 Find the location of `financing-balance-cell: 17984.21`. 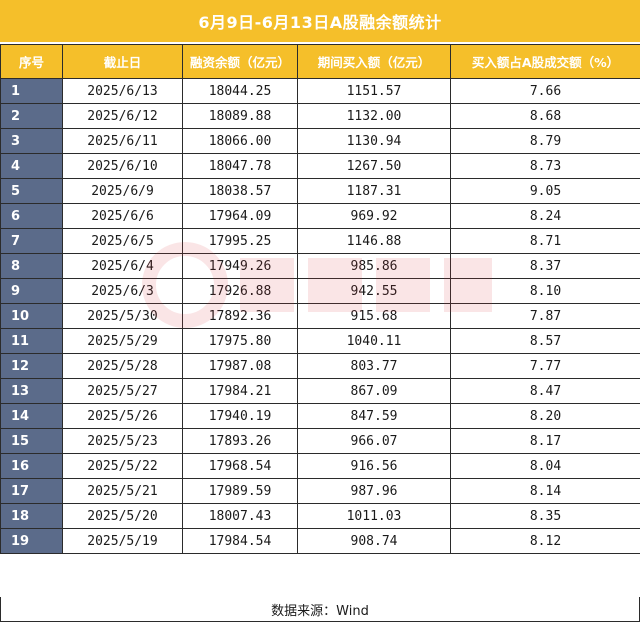

financing-balance-cell: 17984.21 is located at coordinates (240, 391).